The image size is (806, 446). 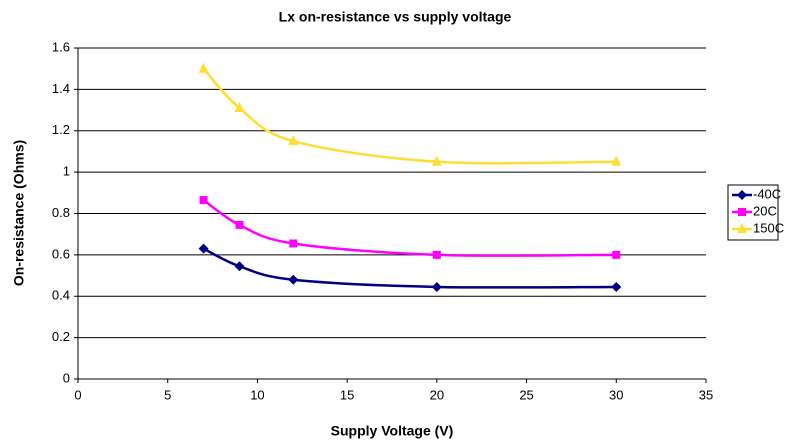 What do you see at coordinates (61, 46) in the screenshot?
I see `y-tick-label: 1.6` at bounding box center [61, 46].